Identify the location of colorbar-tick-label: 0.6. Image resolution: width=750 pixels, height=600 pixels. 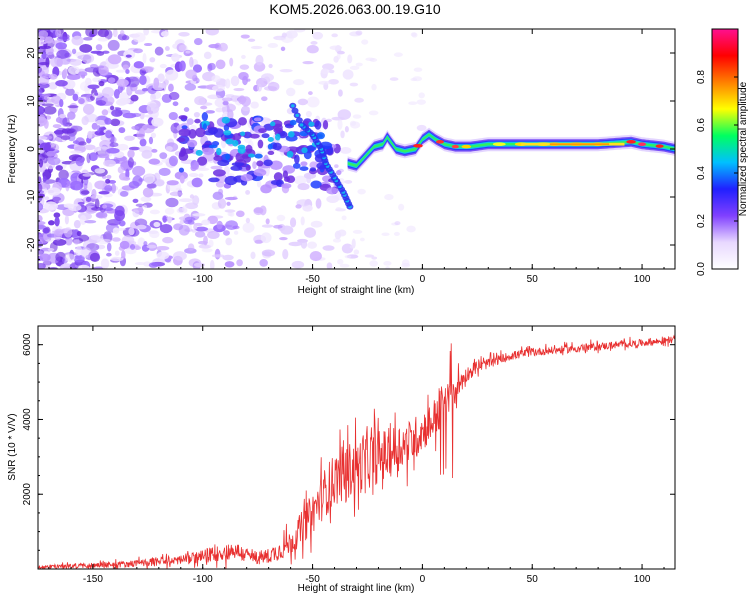
(701, 125).